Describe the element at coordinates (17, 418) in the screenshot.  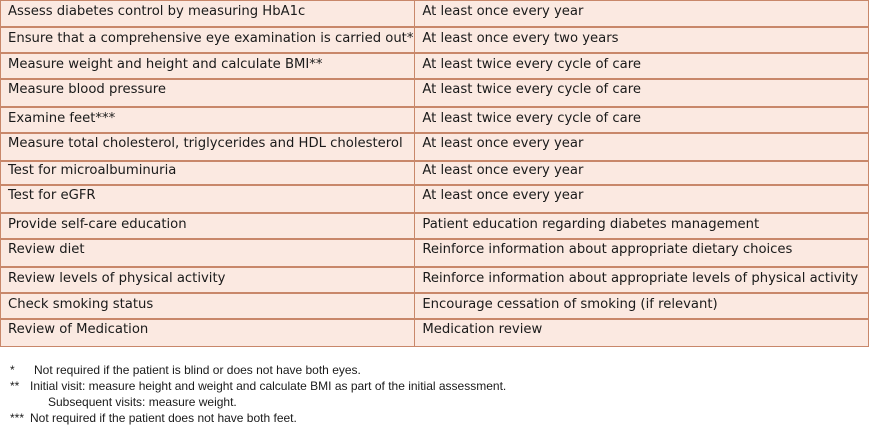
I see `footnote-marker: ***` at that location.